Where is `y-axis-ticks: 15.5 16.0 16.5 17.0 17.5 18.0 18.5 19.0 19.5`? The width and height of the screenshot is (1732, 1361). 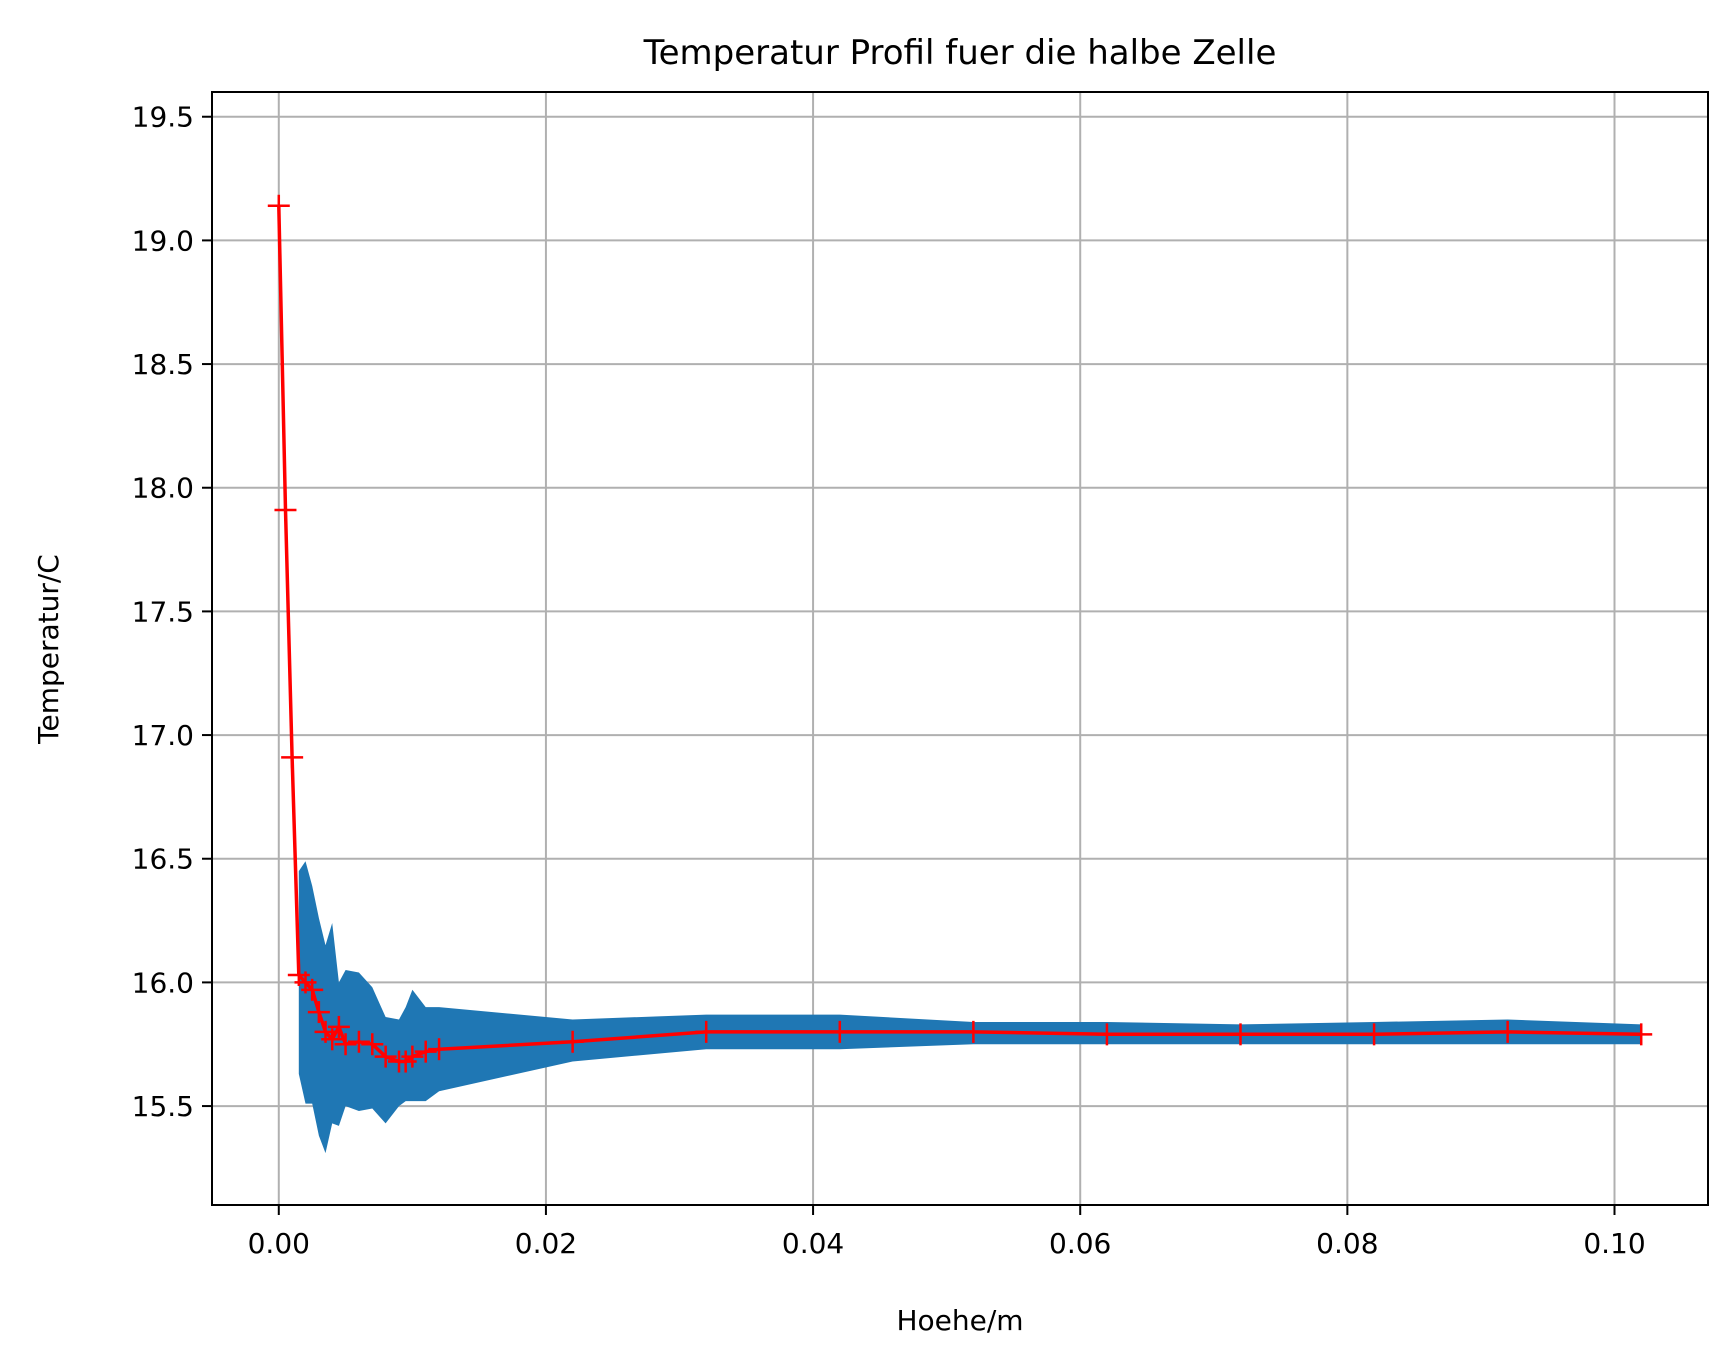
y-axis-ticks: 15.5 16.0 16.5 17.0 17.5 18.0 18.5 19.0 19.5 is located at coordinates (172, 612).